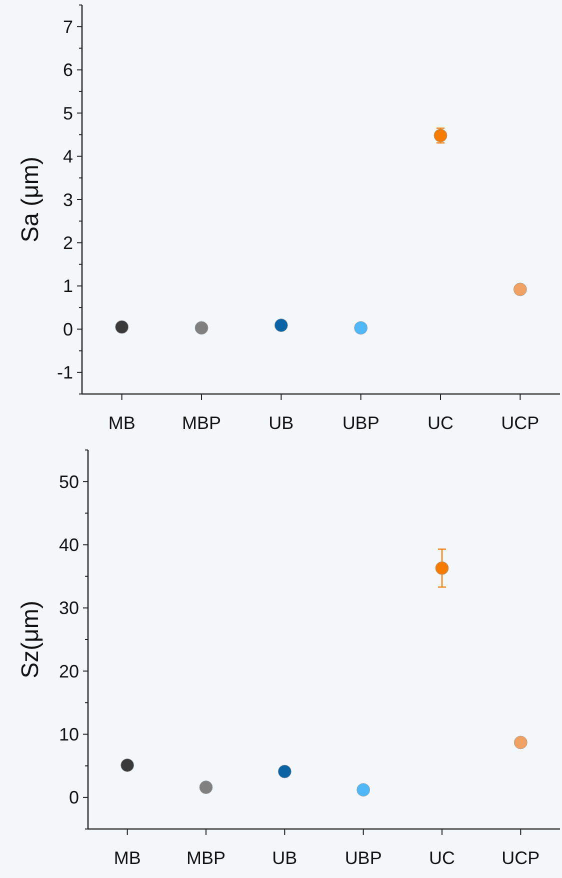 The width and height of the screenshot is (562, 878). I want to click on y-tick-label: 20, so click(68, 671).